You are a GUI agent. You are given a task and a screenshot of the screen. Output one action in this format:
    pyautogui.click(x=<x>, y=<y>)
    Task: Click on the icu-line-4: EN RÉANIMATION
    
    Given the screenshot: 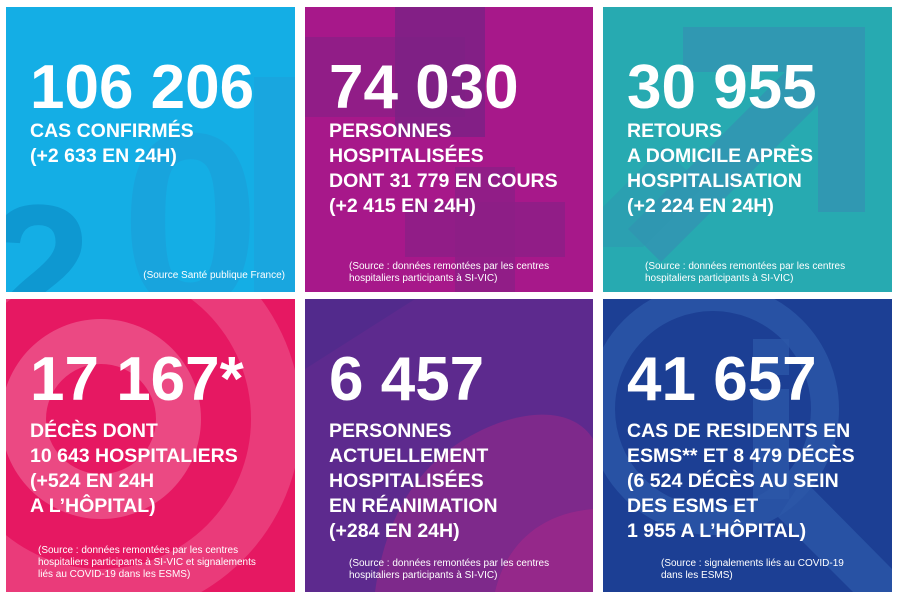 What is the action you would take?
    pyautogui.click(x=413, y=506)
    